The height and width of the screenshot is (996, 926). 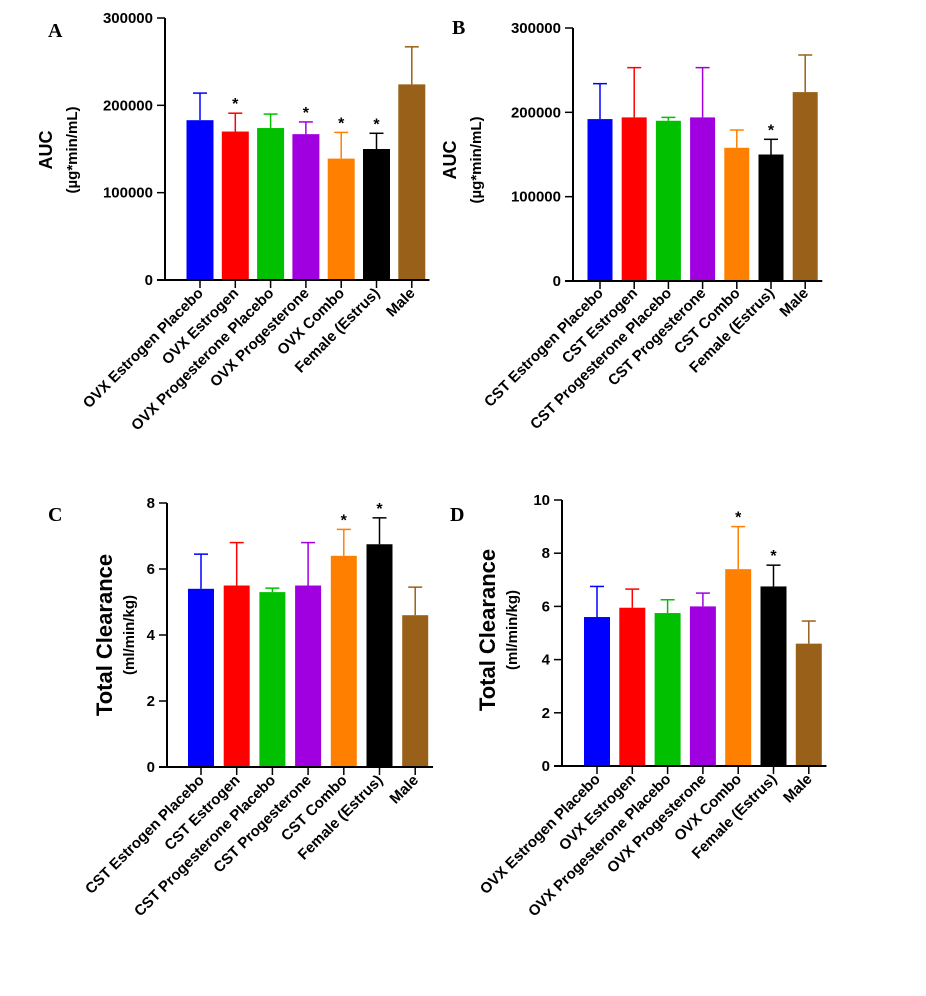 I want to click on panel-letter-a: A, so click(x=55, y=31).